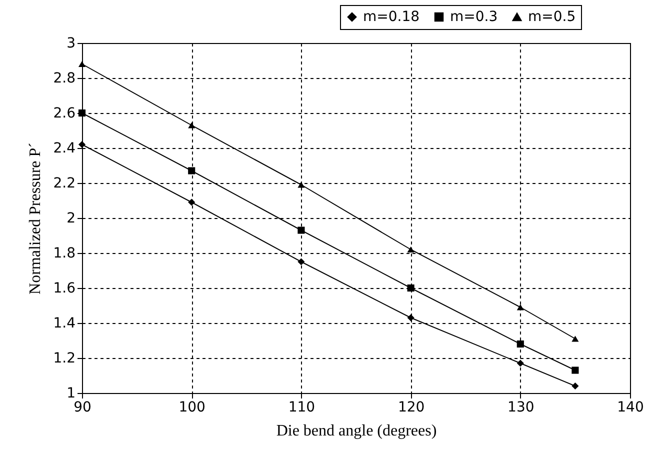 Image resolution: width=646 pixels, height=459 pixels. I want to click on y-tick-label: 2.8, so click(64, 78).